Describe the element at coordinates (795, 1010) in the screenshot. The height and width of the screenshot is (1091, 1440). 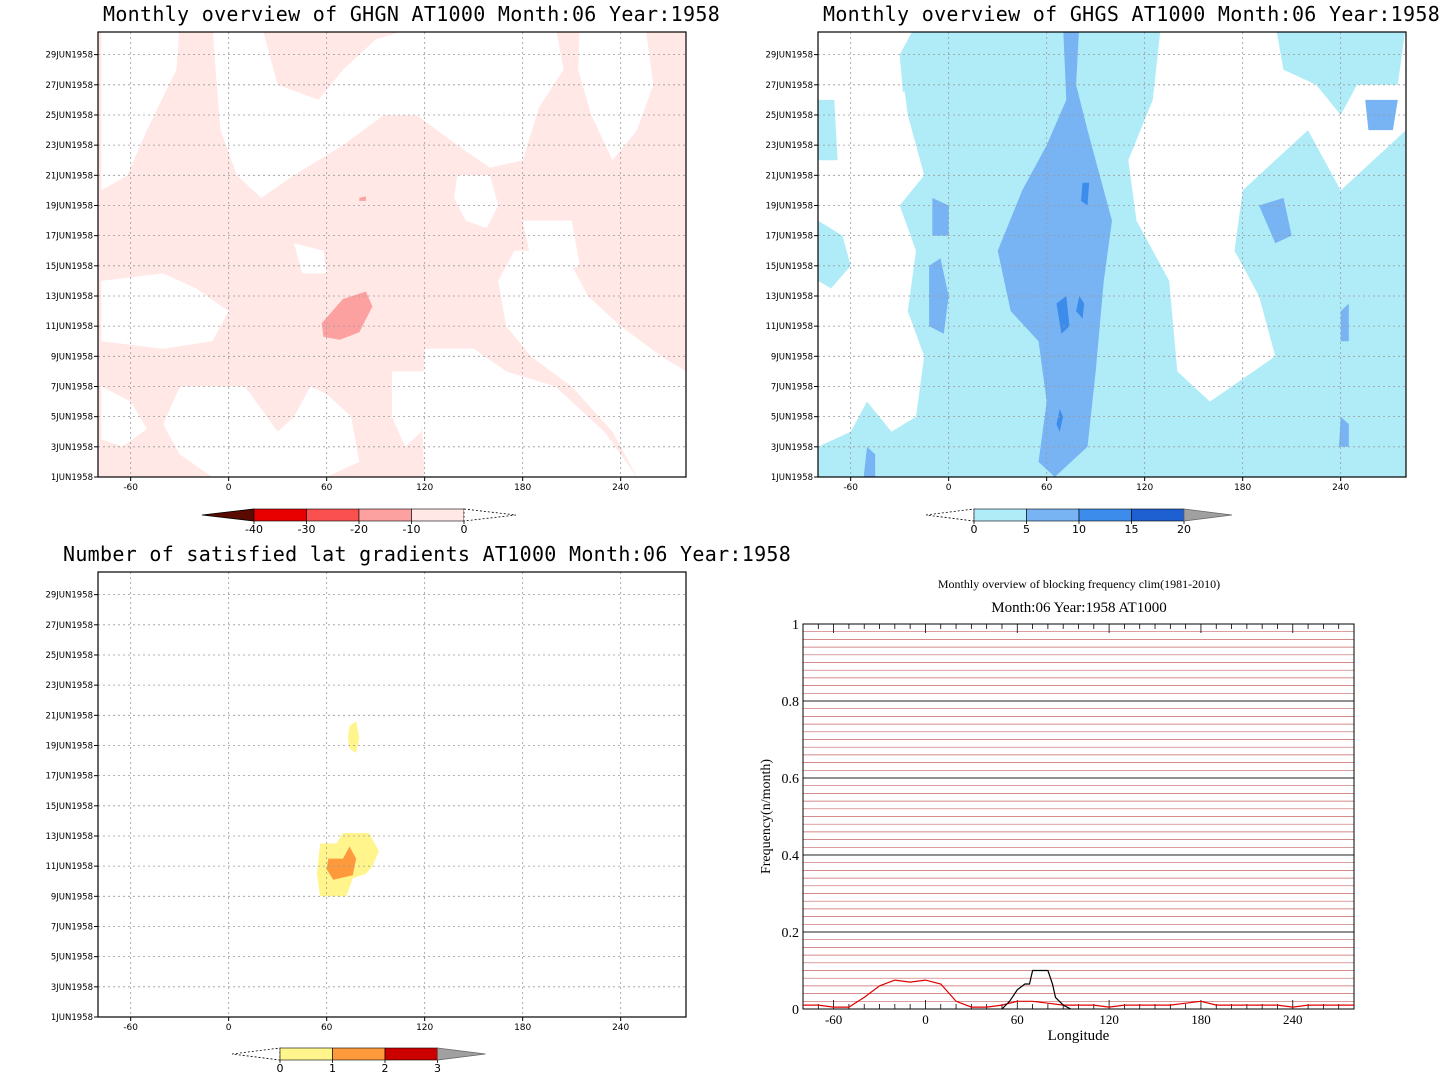
I see `y-tick-label: 0` at that location.